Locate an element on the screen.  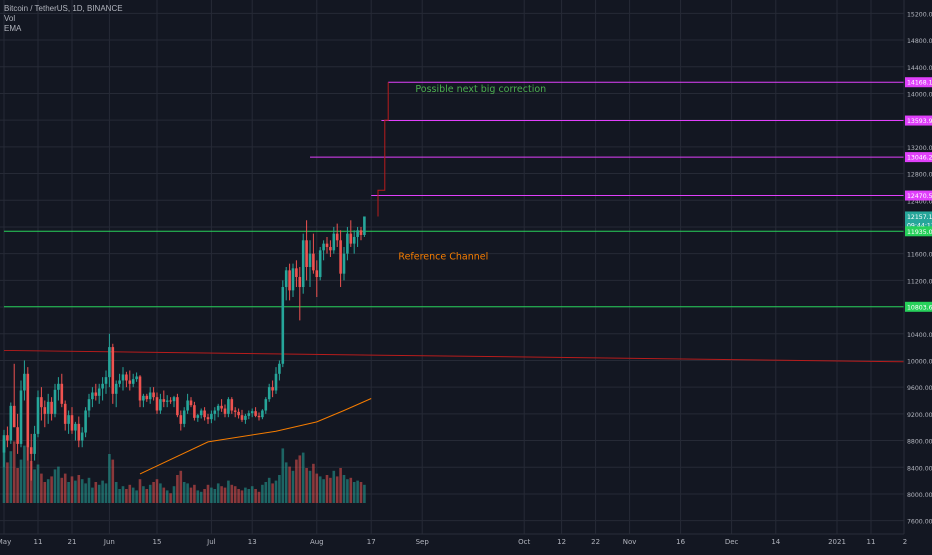
price-tick-label: 14000.00 is located at coordinates (919, 94).